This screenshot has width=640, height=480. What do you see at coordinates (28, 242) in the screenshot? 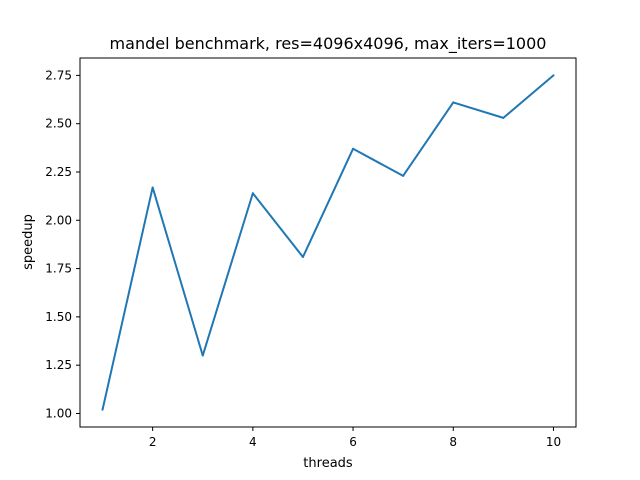
I see `y-axis-label: speedup` at bounding box center [28, 242].